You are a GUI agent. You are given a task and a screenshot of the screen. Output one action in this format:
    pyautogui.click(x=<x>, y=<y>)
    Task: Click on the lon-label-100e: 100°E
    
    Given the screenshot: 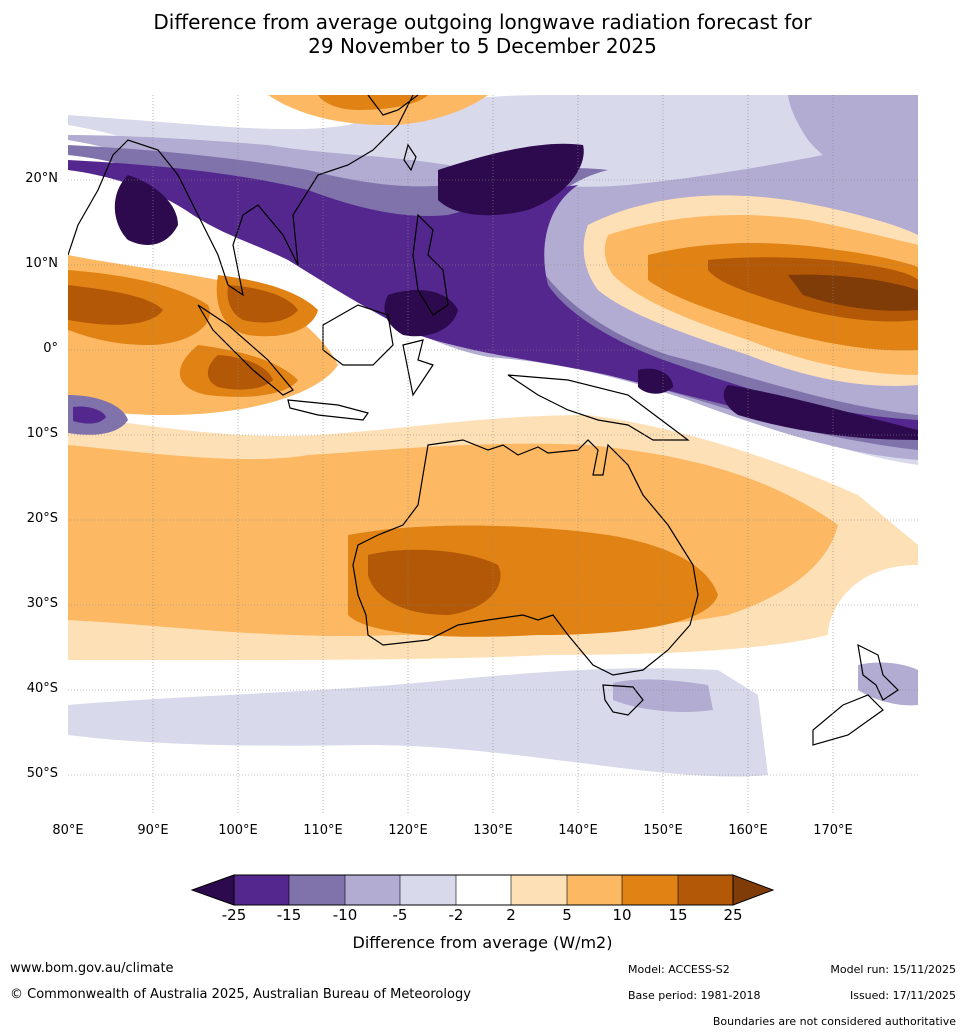 What is the action you would take?
    pyautogui.click(x=238, y=830)
    